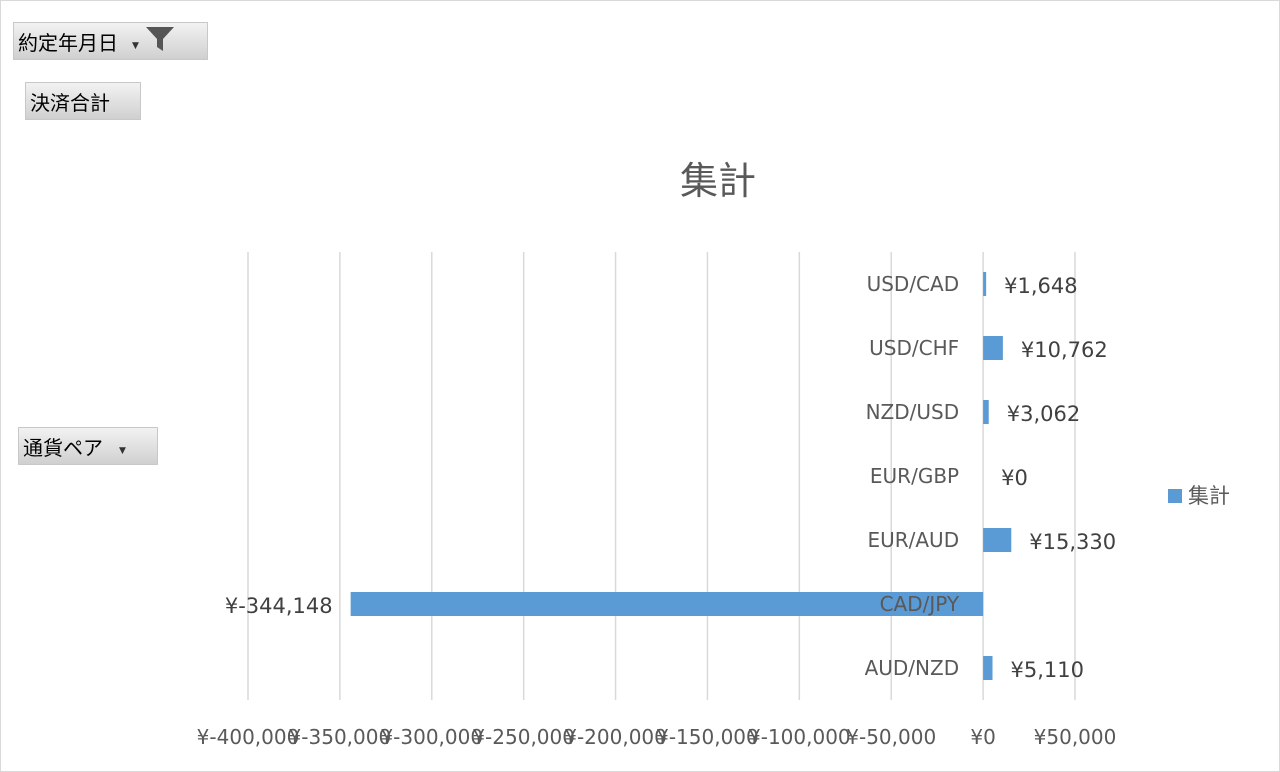  Describe the element at coordinates (1209, 496) in the screenshot. I see `legend-label: 集計` at that location.